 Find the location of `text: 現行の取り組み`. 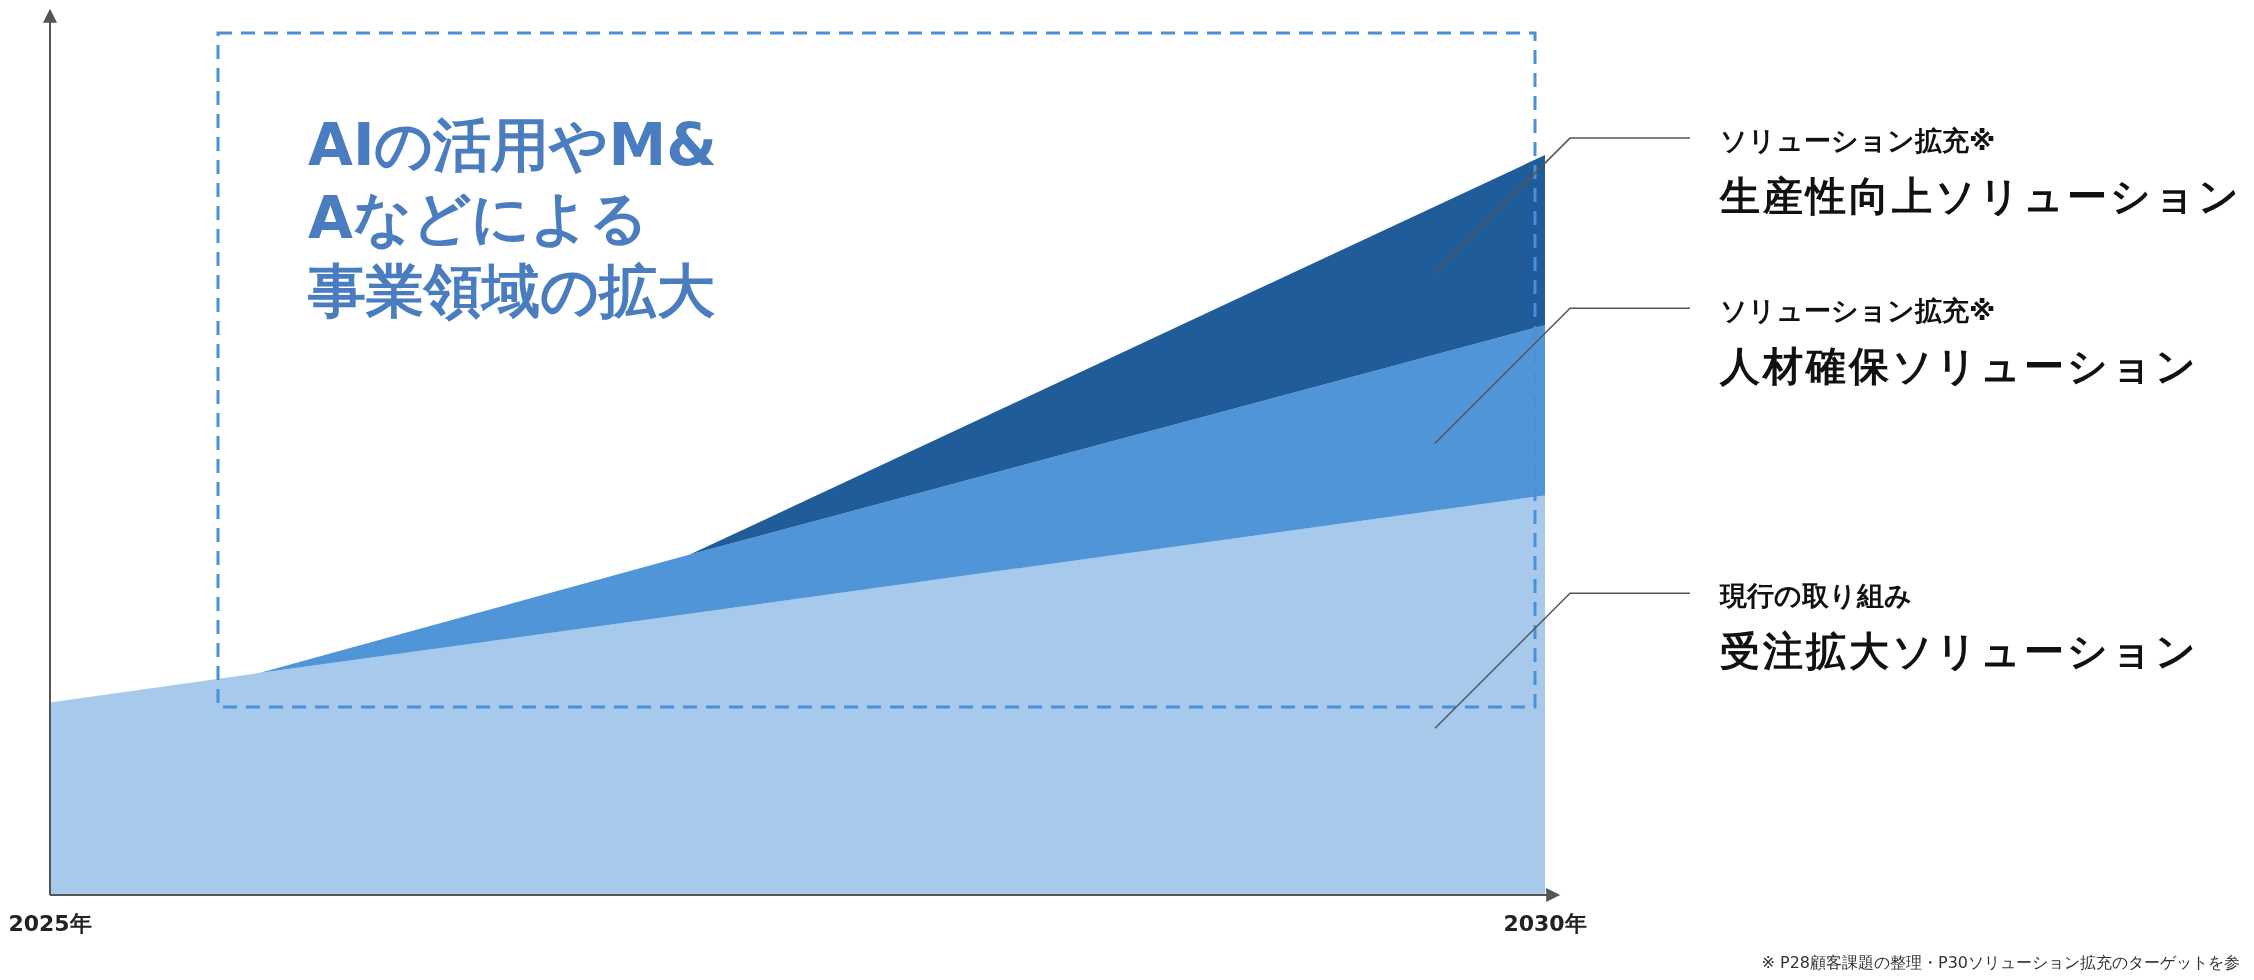

text: 現行の取り組み is located at coordinates (1815, 596).